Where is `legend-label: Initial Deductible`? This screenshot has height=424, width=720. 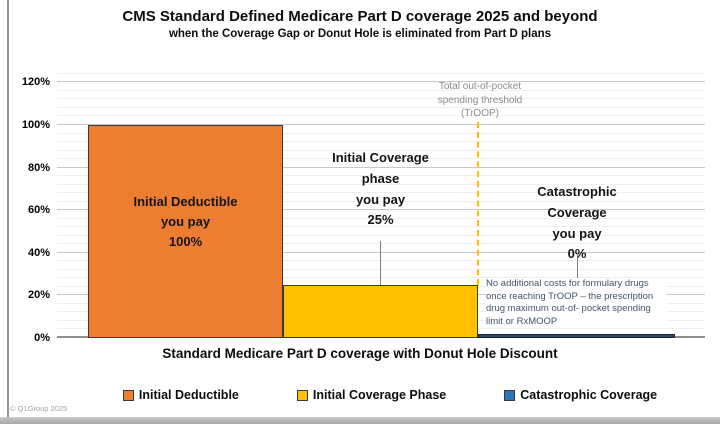
legend-label: Initial Deductible is located at coordinates (188, 395).